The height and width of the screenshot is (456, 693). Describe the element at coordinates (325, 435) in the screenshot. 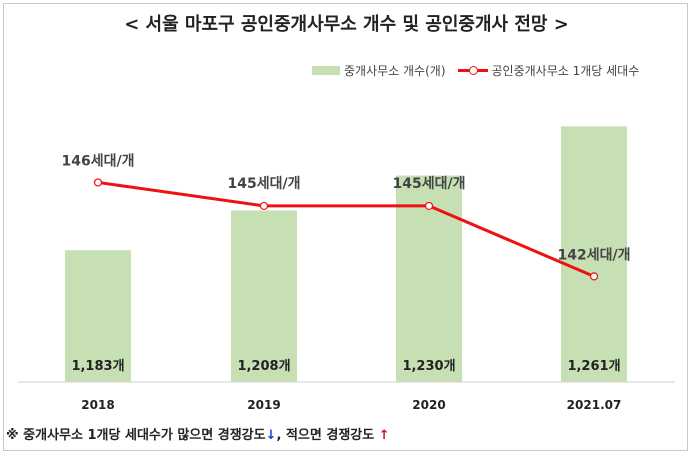

I see `footnote-text-2: , 적으면 경쟁강도` at that location.